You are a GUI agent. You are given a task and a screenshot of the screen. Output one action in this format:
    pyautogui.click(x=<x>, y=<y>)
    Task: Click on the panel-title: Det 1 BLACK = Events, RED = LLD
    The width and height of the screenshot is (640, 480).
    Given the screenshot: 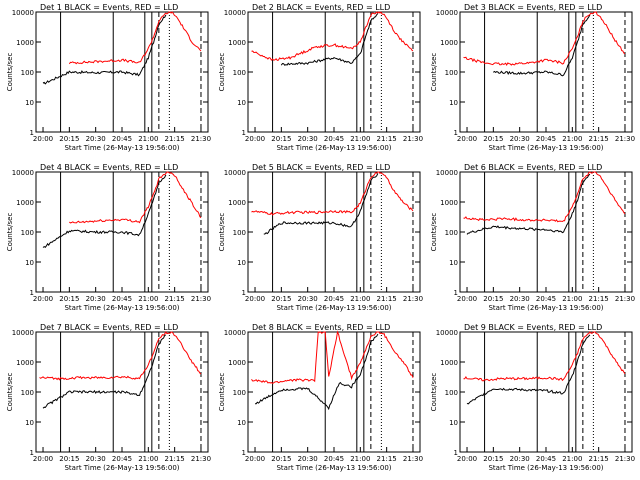 What is the action you would take?
    pyautogui.click(x=109, y=7)
    